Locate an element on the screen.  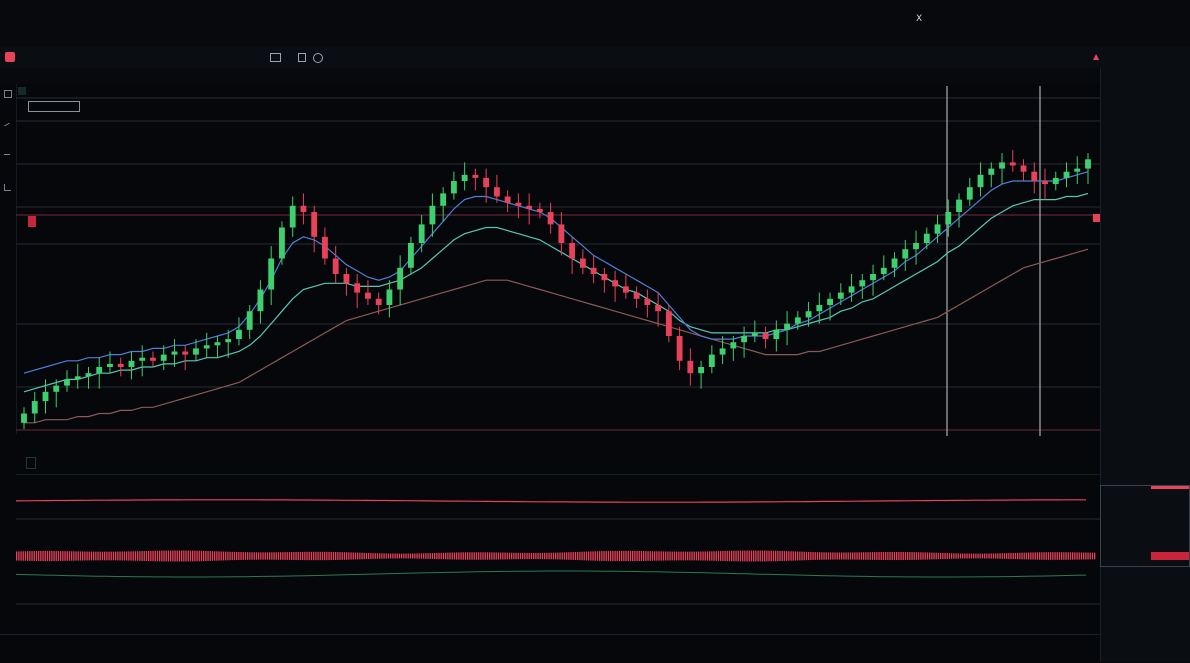
trendline-tool-icon is located at coordinates (7, 124).